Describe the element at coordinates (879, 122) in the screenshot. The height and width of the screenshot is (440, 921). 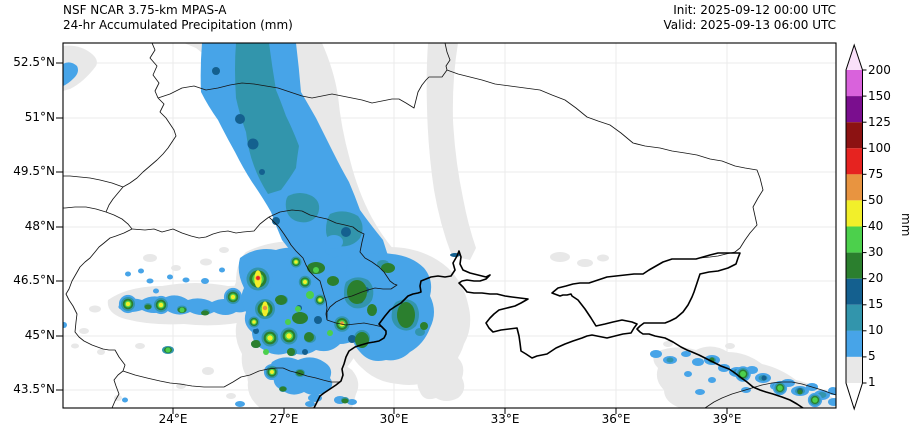
I see `colorbar-tick-label: 125` at that location.